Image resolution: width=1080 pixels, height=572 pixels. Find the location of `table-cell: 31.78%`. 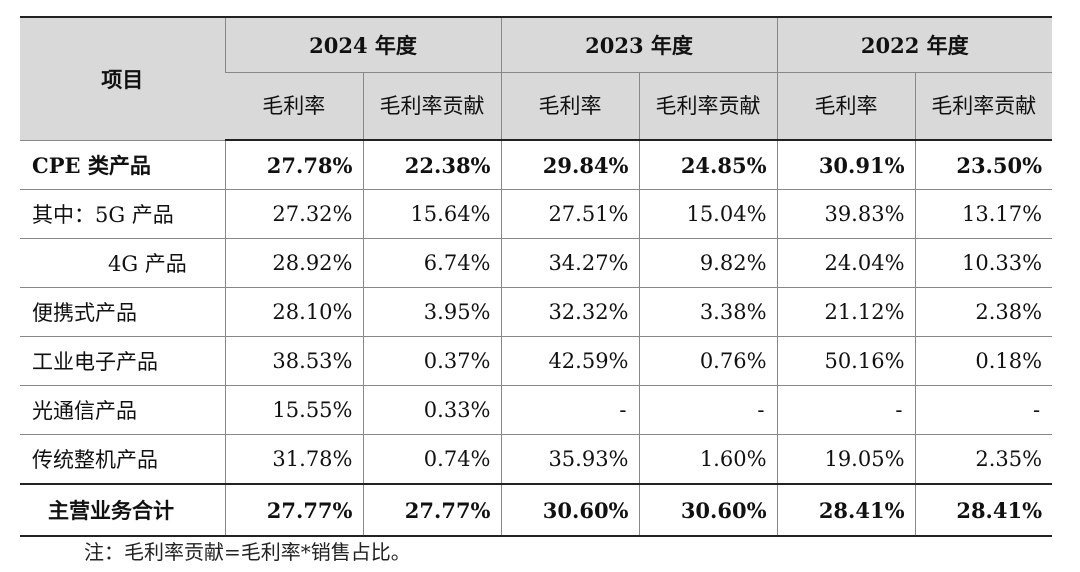

table-cell: 31.78% is located at coordinates (293, 459).